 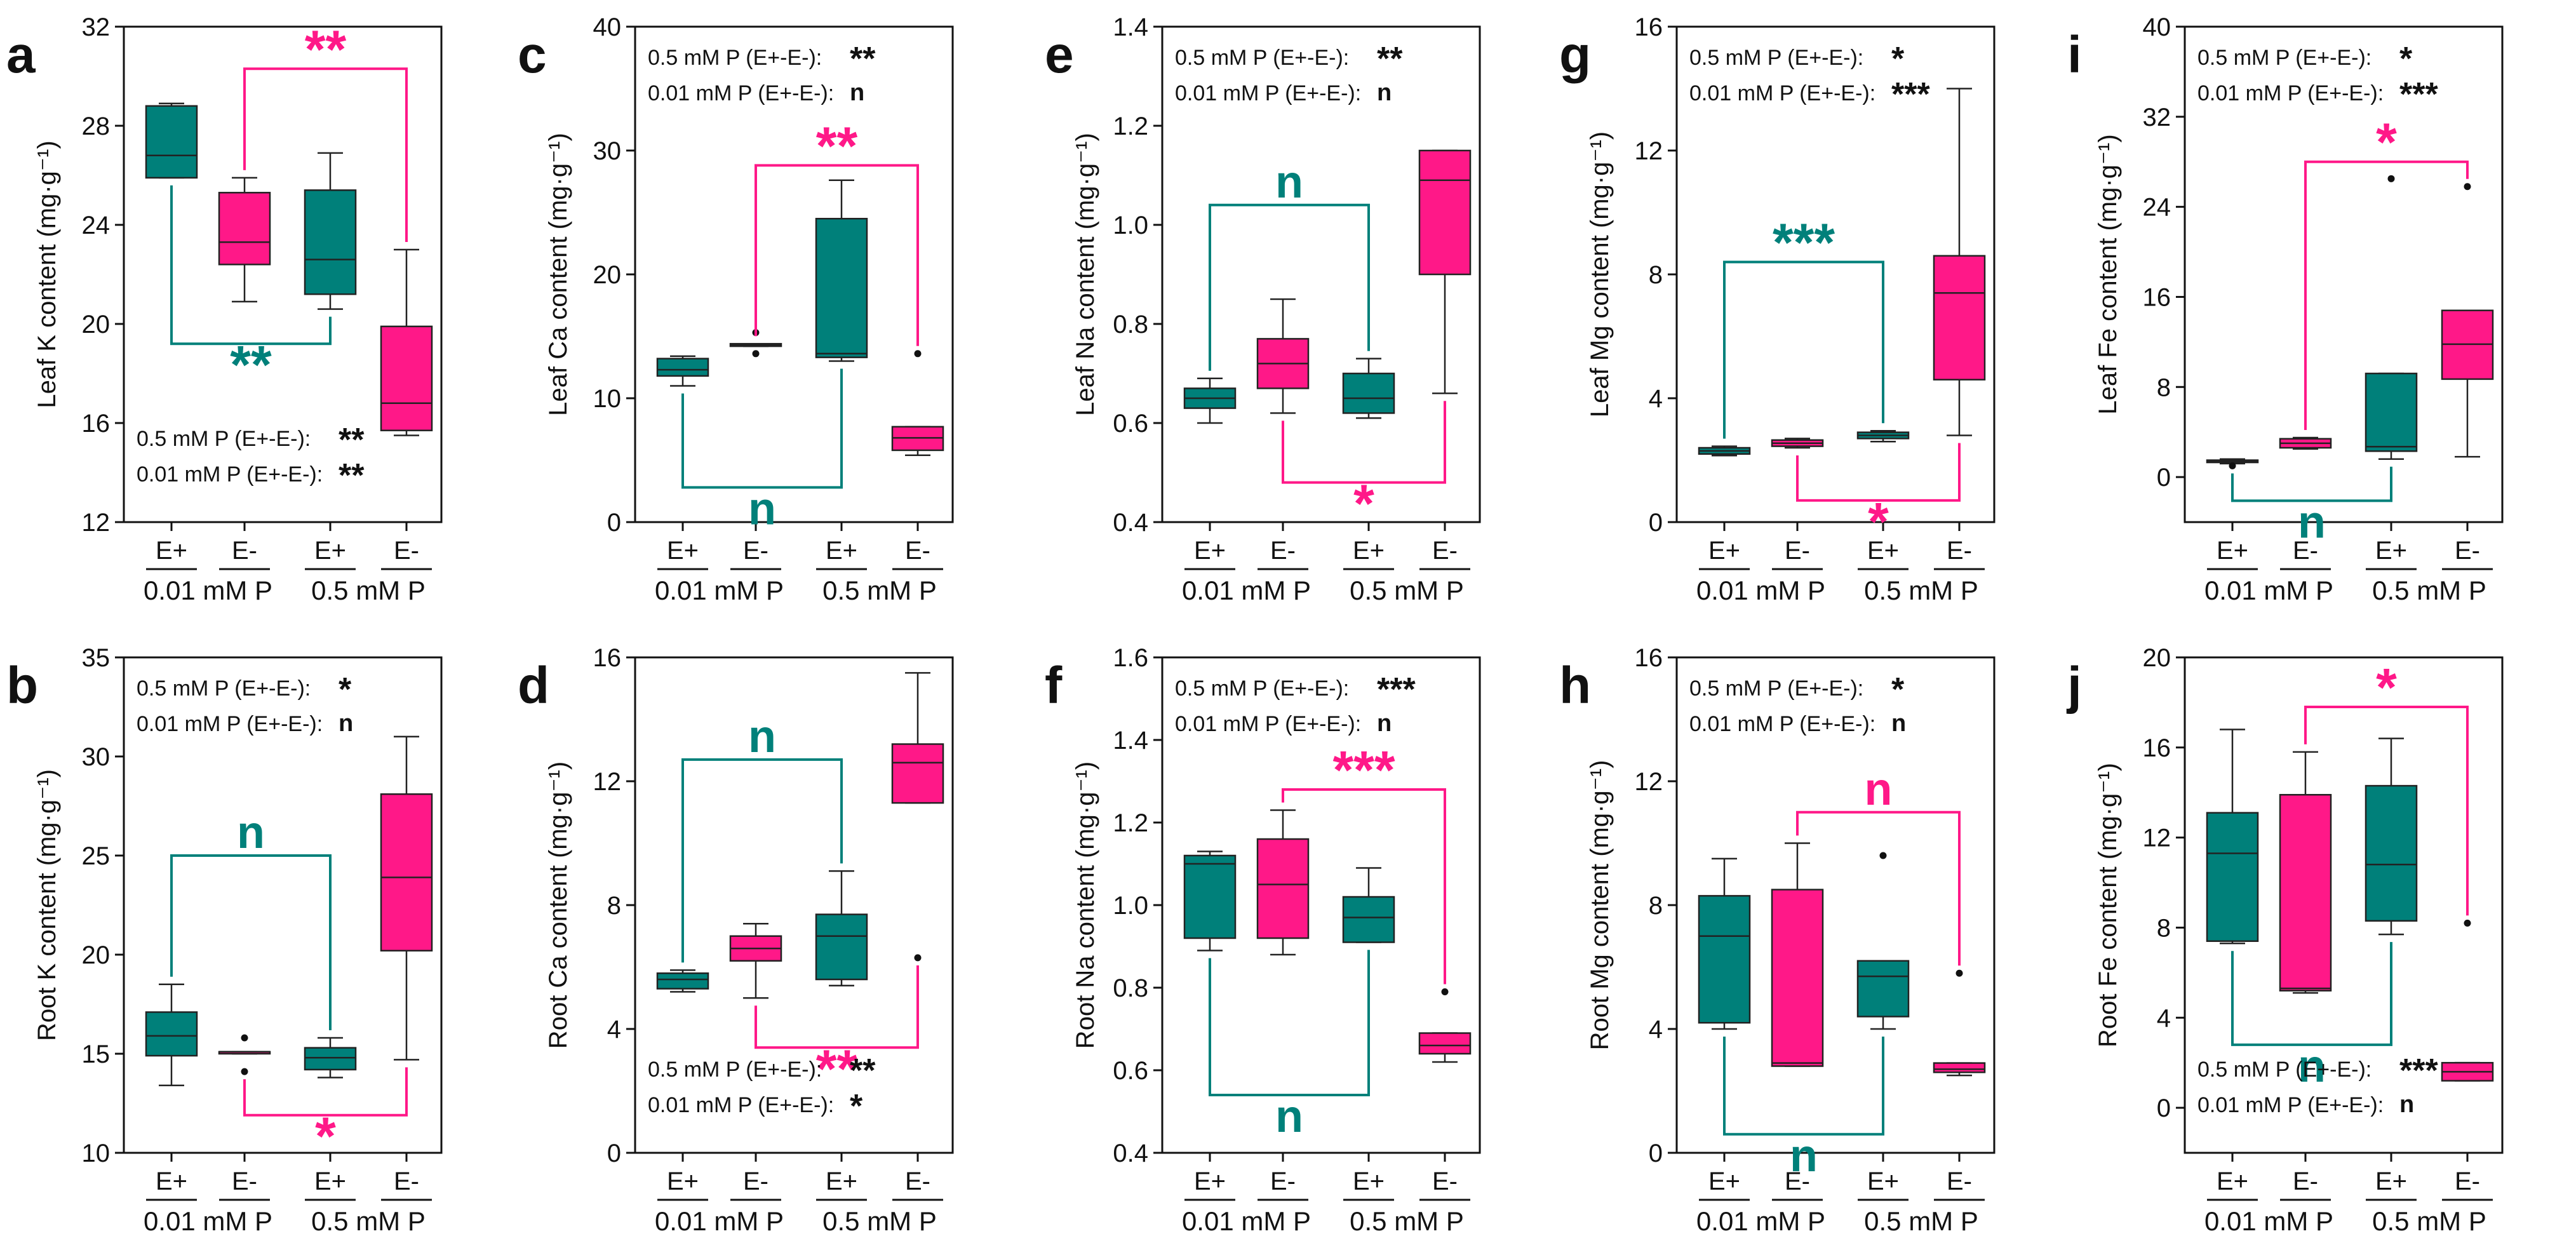 I want to click on y-tick-label: 32, so click(x=2157, y=117).